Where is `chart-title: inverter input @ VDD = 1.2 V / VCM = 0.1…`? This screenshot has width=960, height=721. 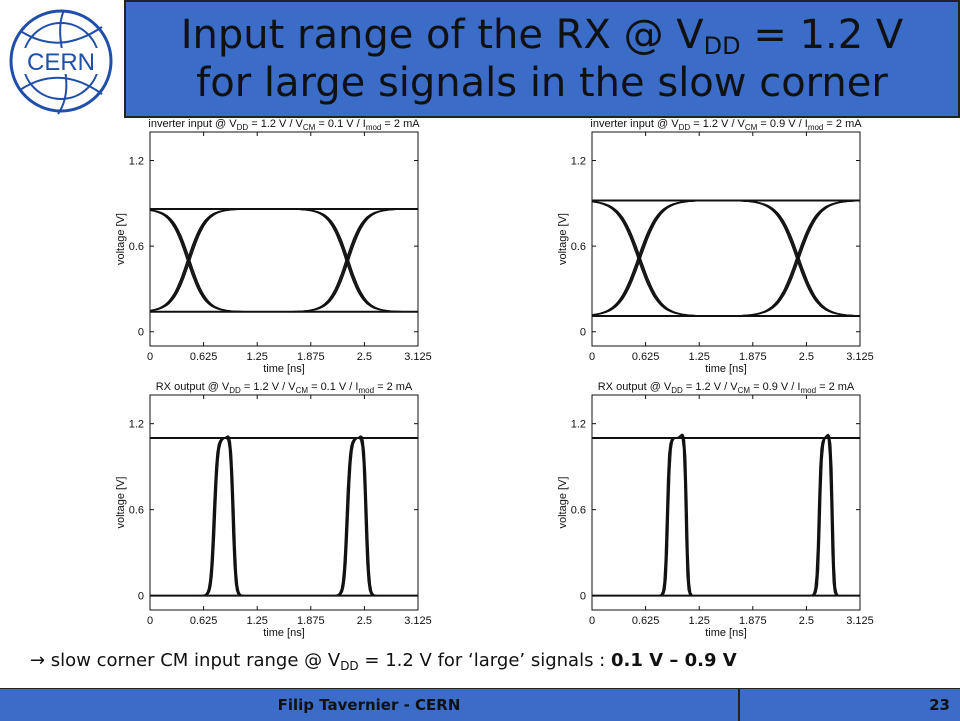 chart-title: inverter input @ VDD = 1.2 V / VCM = 0.1… is located at coordinates (284, 125).